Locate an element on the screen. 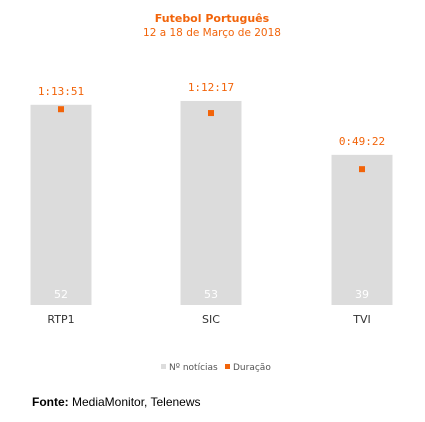 The height and width of the screenshot is (422, 425). duration-marker-rtp1 is located at coordinates (61, 109).